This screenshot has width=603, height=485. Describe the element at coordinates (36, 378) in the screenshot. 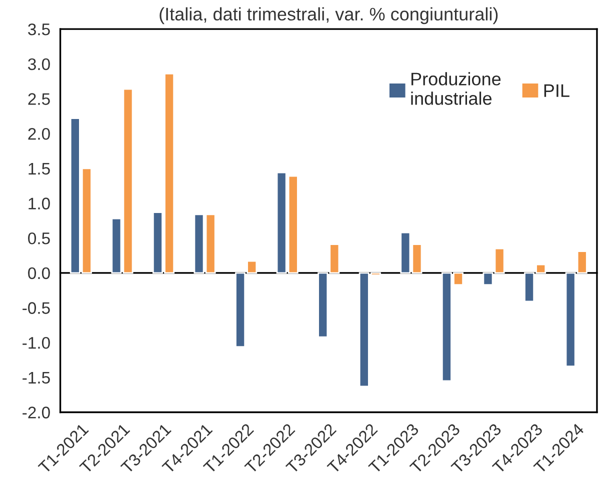

I see `y-tick-label: -1.5` at that location.